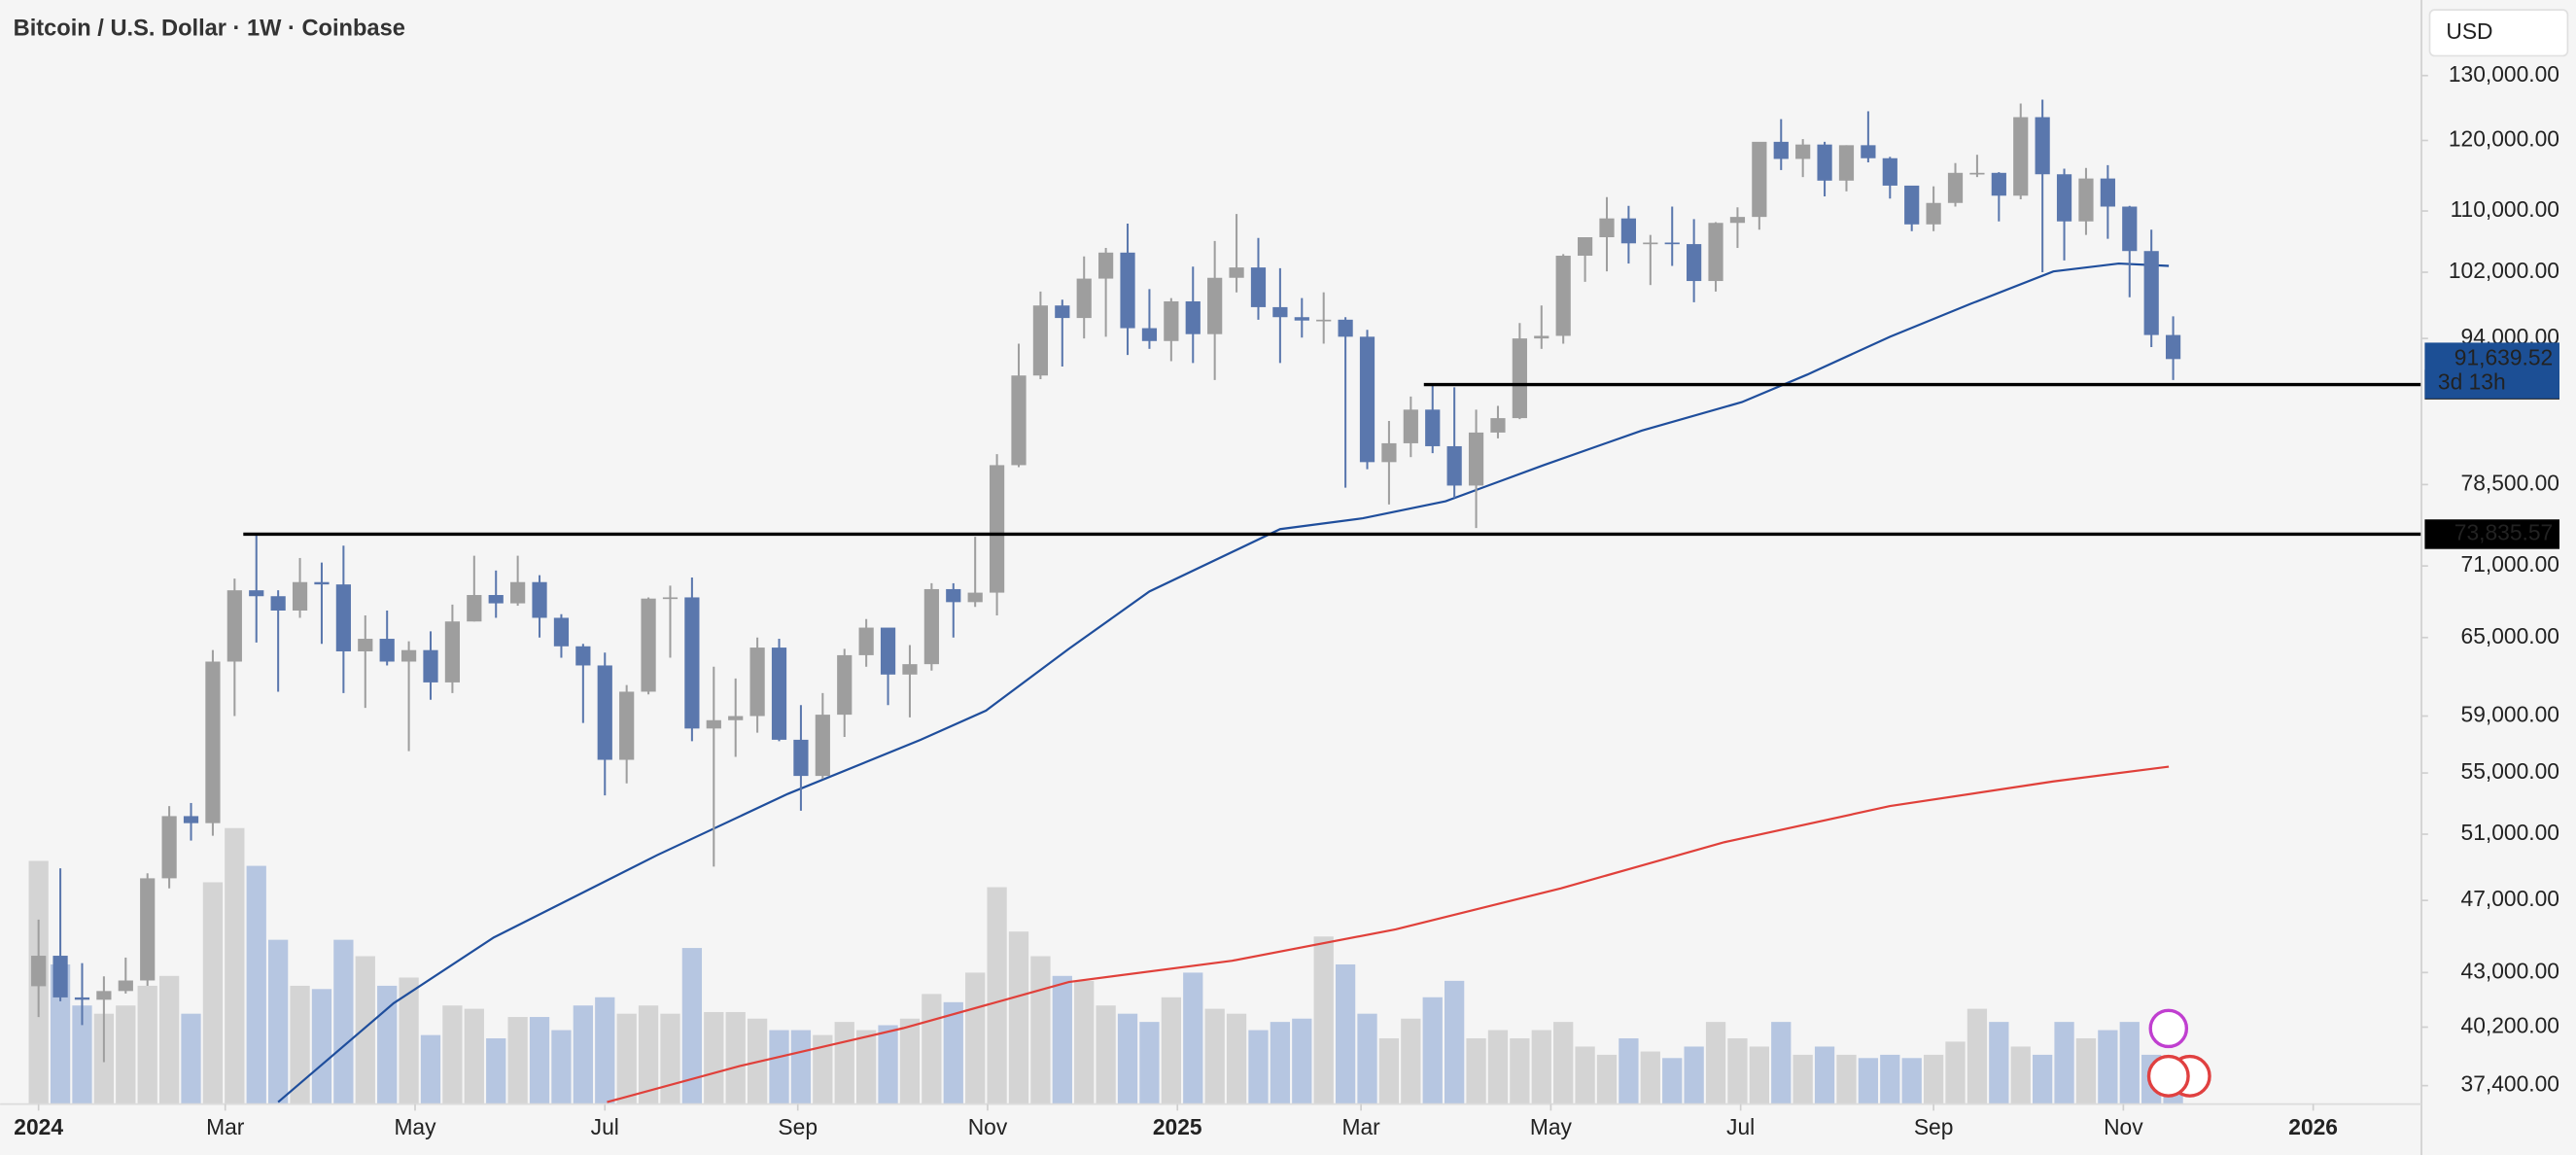 This screenshot has width=2576, height=1155. What do you see at coordinates (2510, 970) in the screenshot?
I see `y-tick-label: 43,000.00` at bounding box center [2510, 970].